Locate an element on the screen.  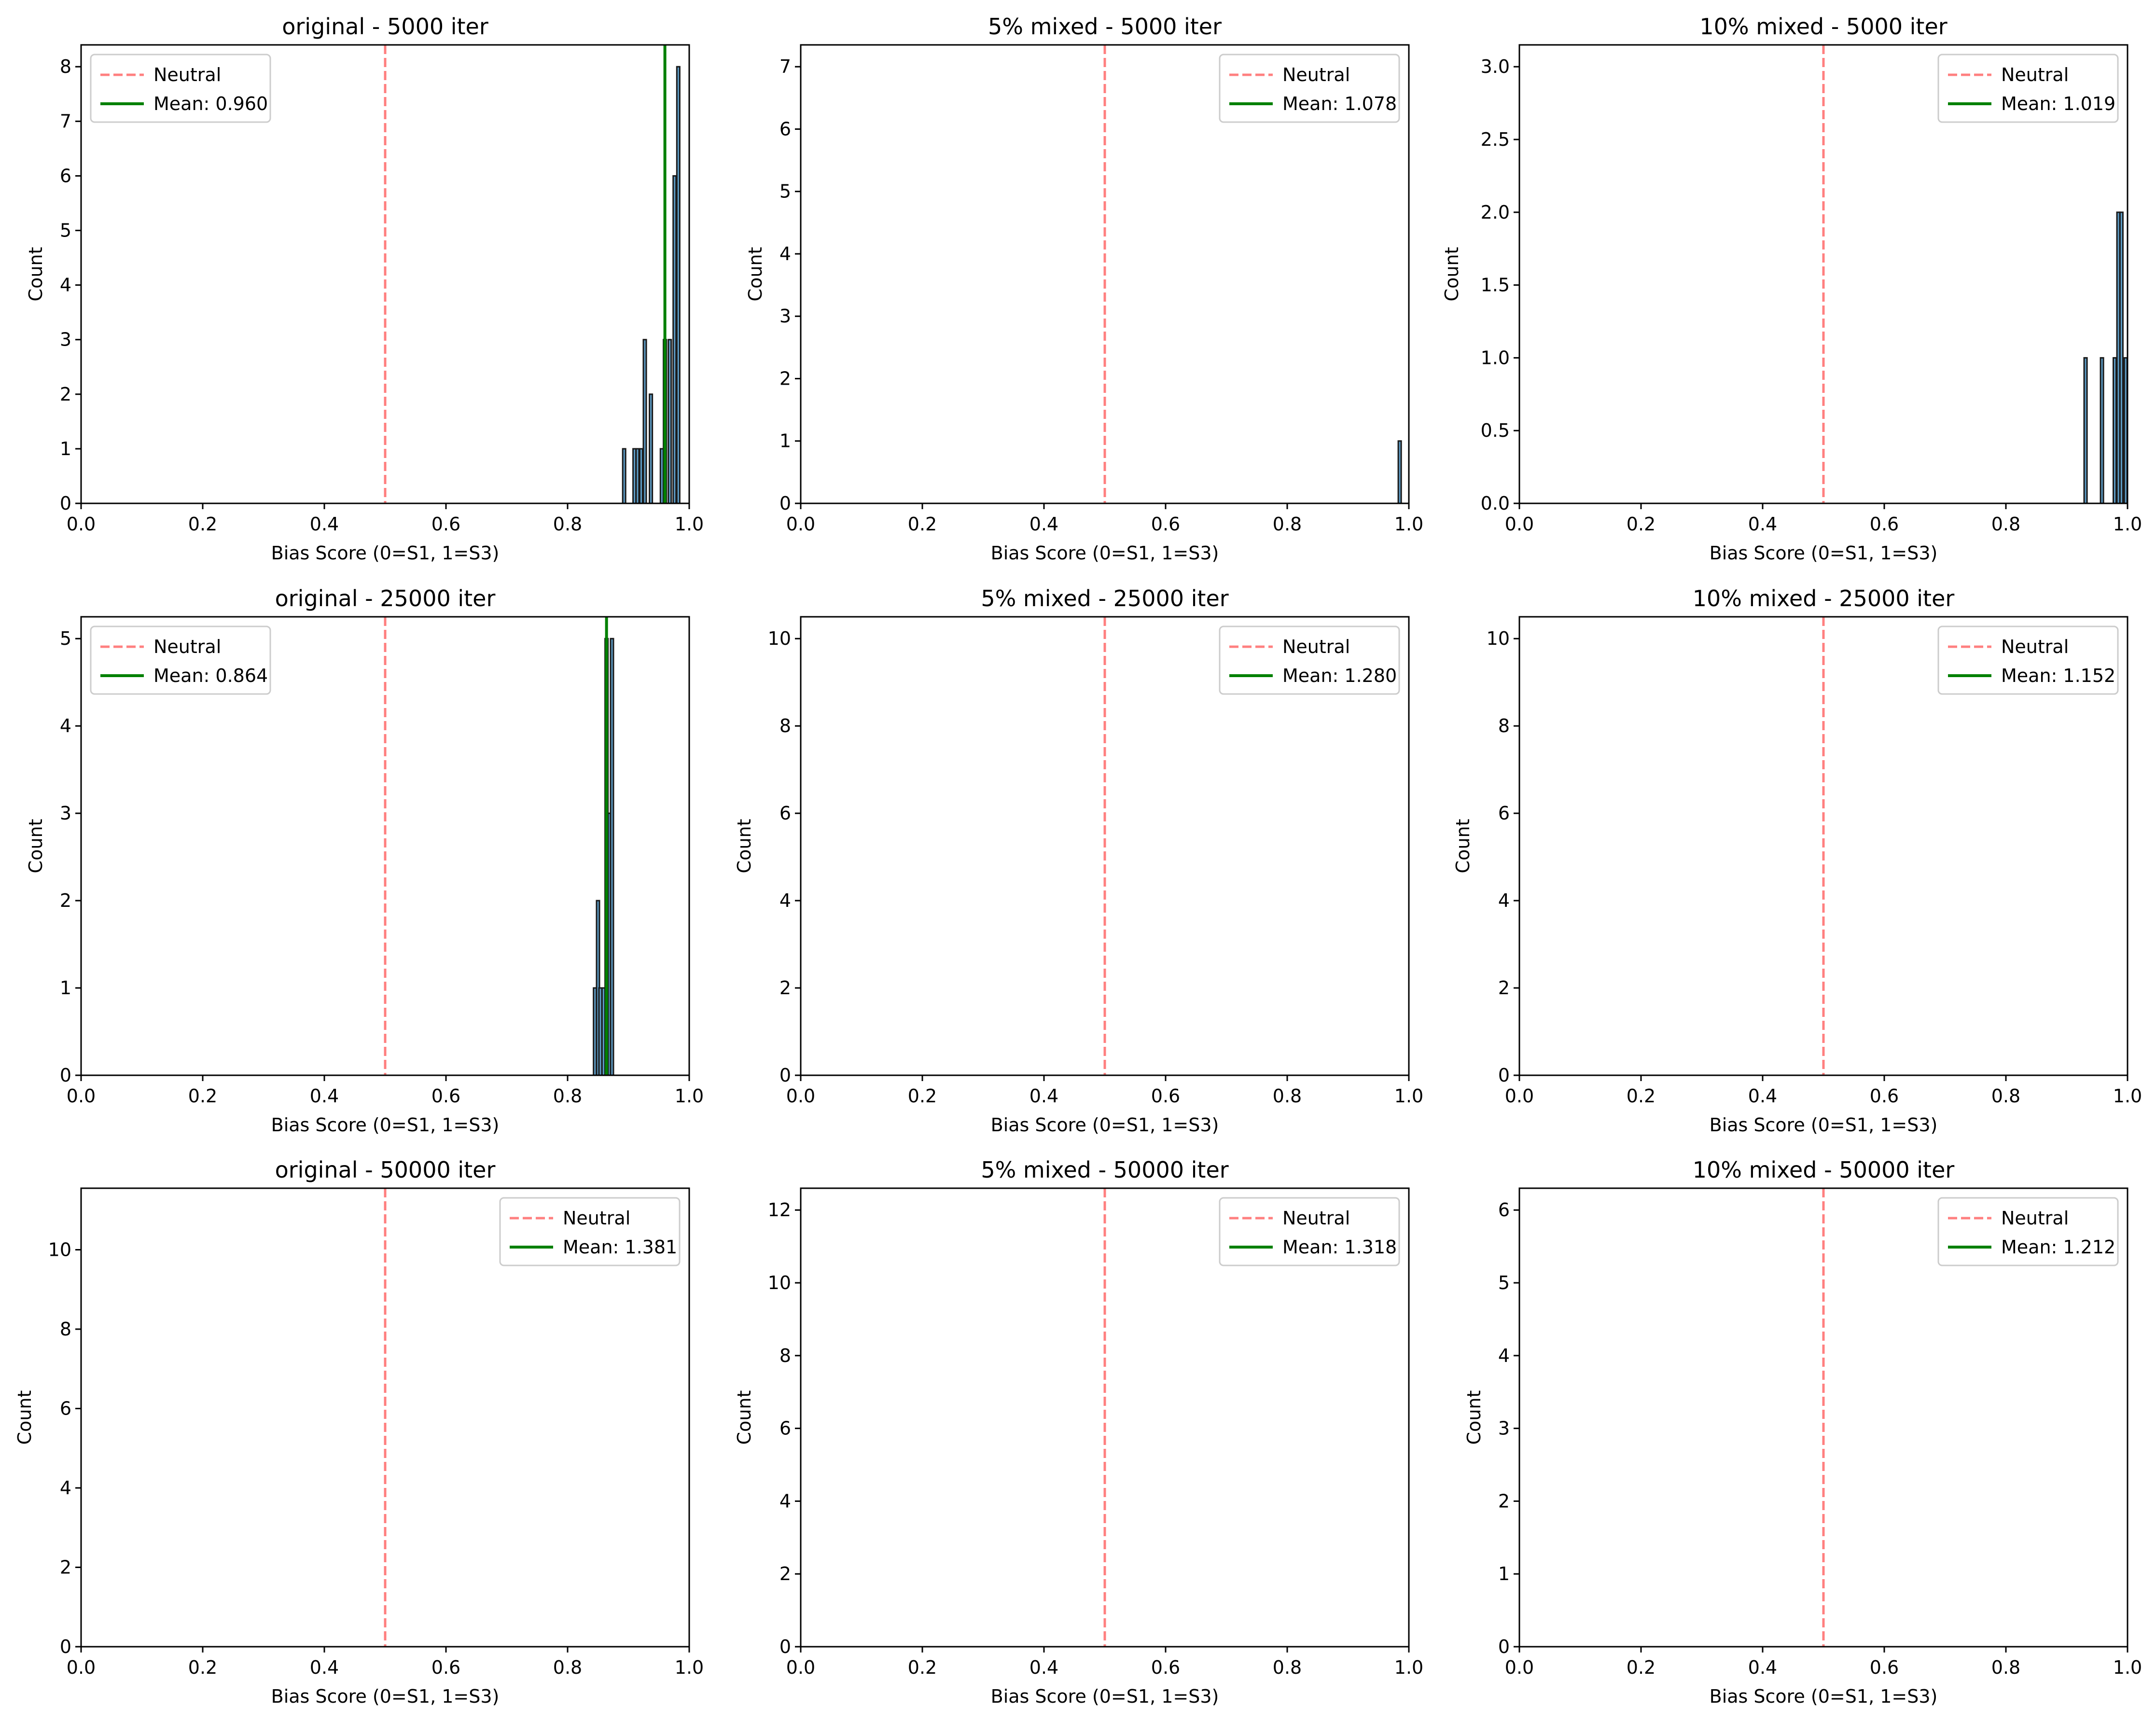
y-tick-label: 7 is located at coordinates (65, 121).